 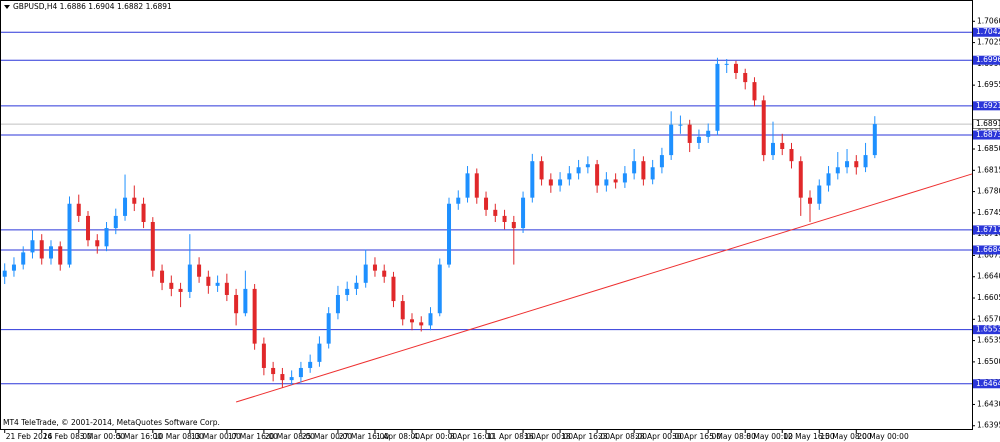 What do you see at coordinates (988, 123) in the screenshot?
I see `current-price-label: 1.6891` at bounding box center [988, 123].